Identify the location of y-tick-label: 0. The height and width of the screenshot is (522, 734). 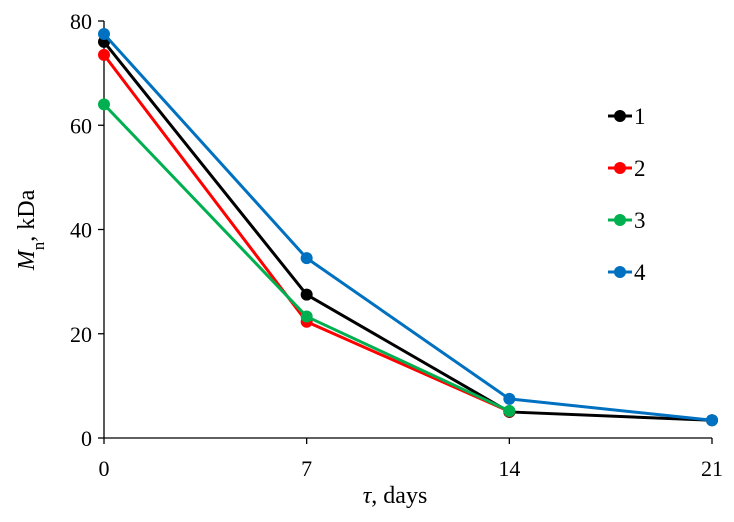
(86, 438).